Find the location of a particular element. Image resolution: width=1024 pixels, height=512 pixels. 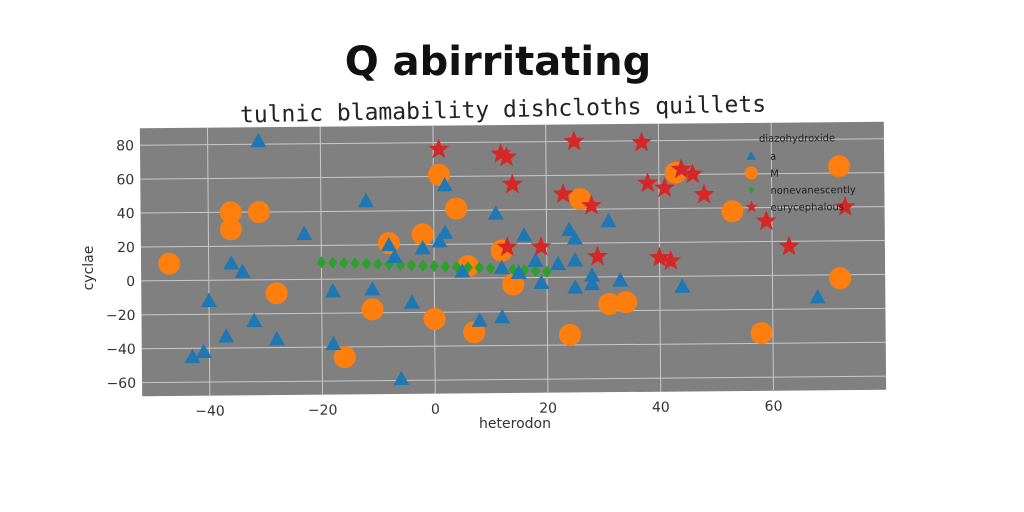

chart-title: Q abirritating is located at coordinates (498, 62).